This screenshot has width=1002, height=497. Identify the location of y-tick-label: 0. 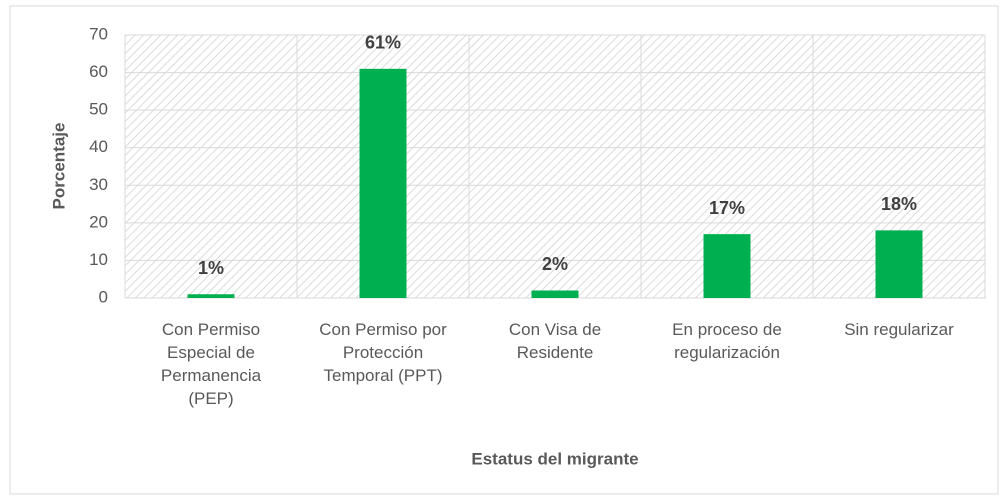
(103, 296).